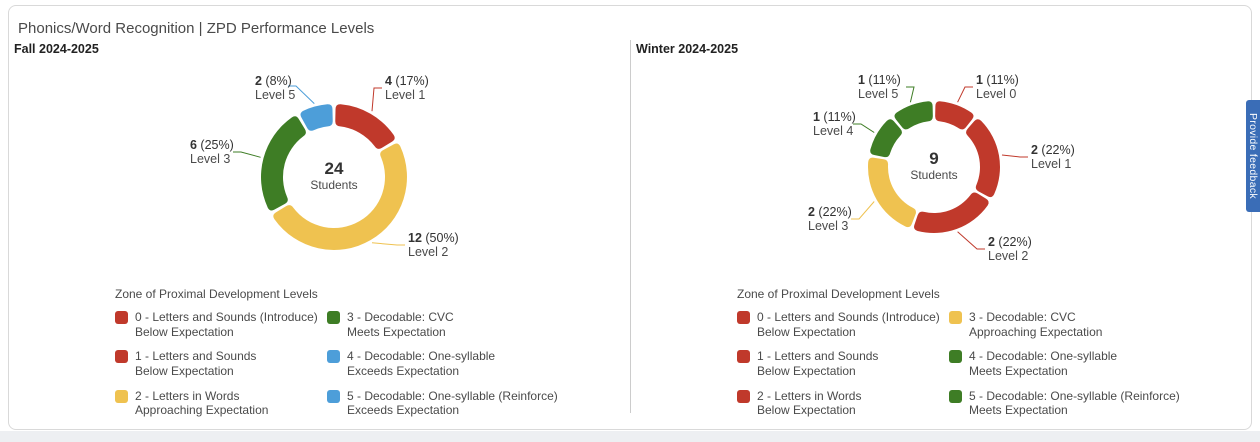  Describe the element at coordinates (212, 145) in the screenshot. I see `slice-value-label: 6 (25%)` at that location.